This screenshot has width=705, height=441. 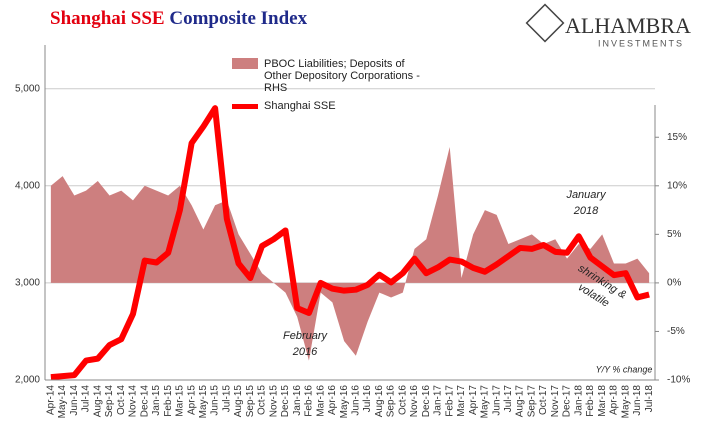 What do you see at coordinates (109, 401) in the screenshot?
I see `x-tick-label: Sep-14` at bounding box center [109, 401].